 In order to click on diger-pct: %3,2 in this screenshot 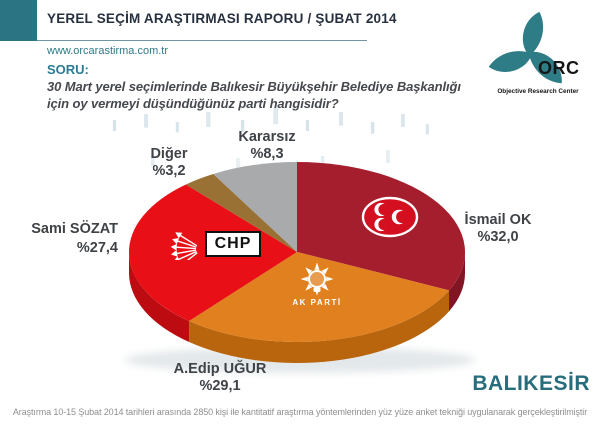, I will do `click(169, 171)`.